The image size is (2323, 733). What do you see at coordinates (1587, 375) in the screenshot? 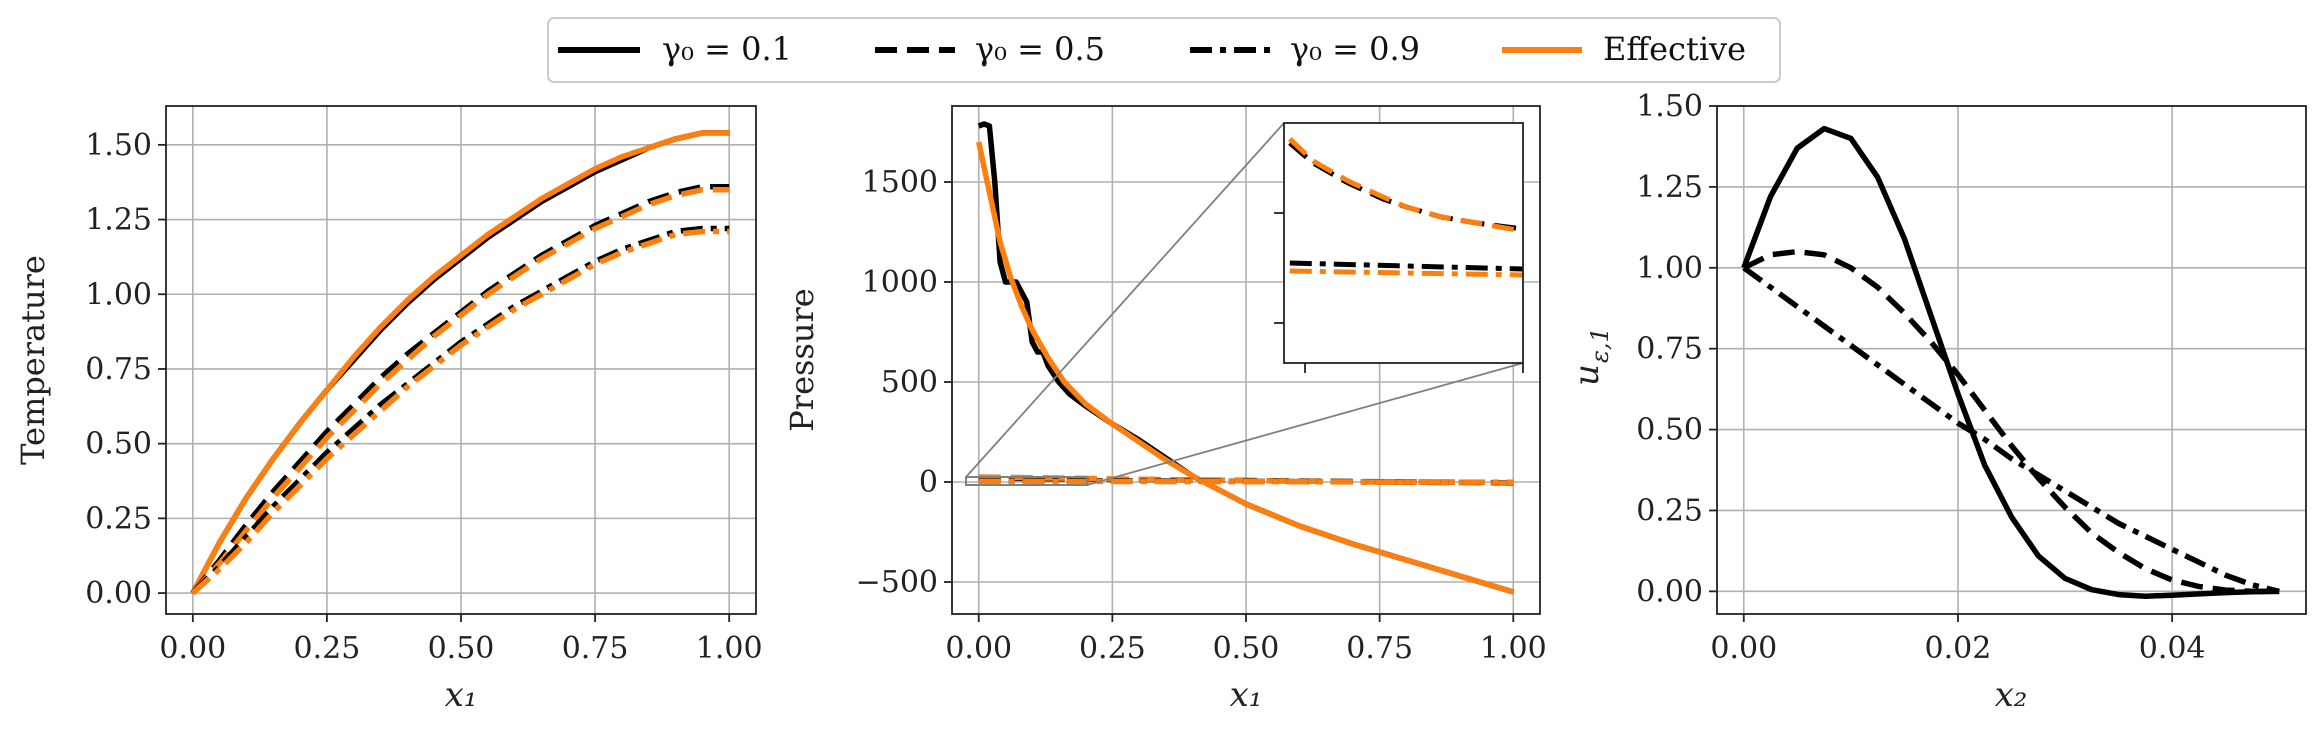
I see `y-axis-label-u: u` at bounding box center [1587, 375].